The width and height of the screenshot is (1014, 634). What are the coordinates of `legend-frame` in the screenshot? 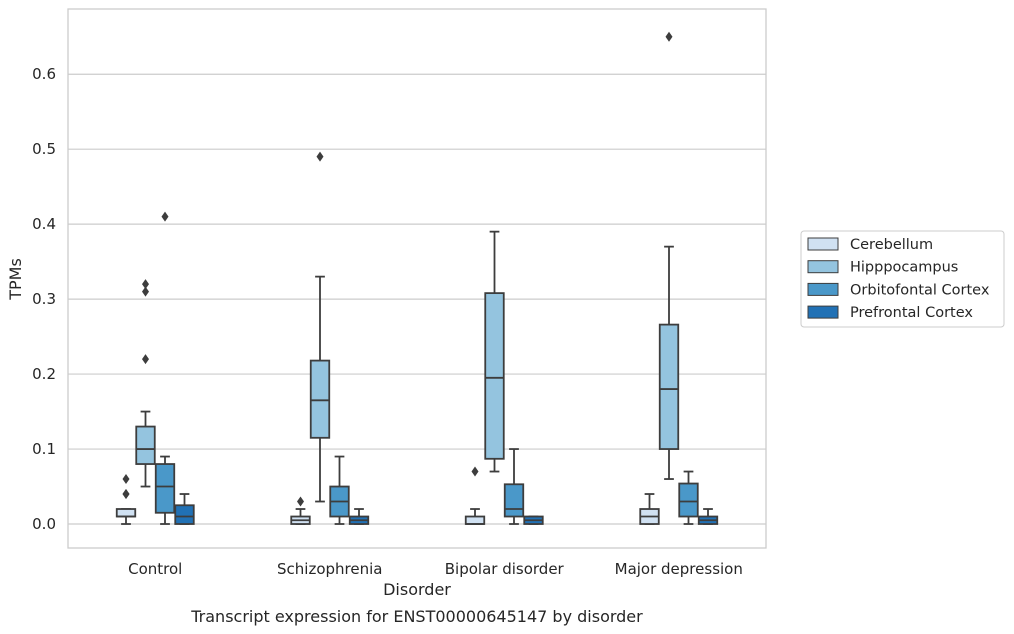 It's located at (902, 279).